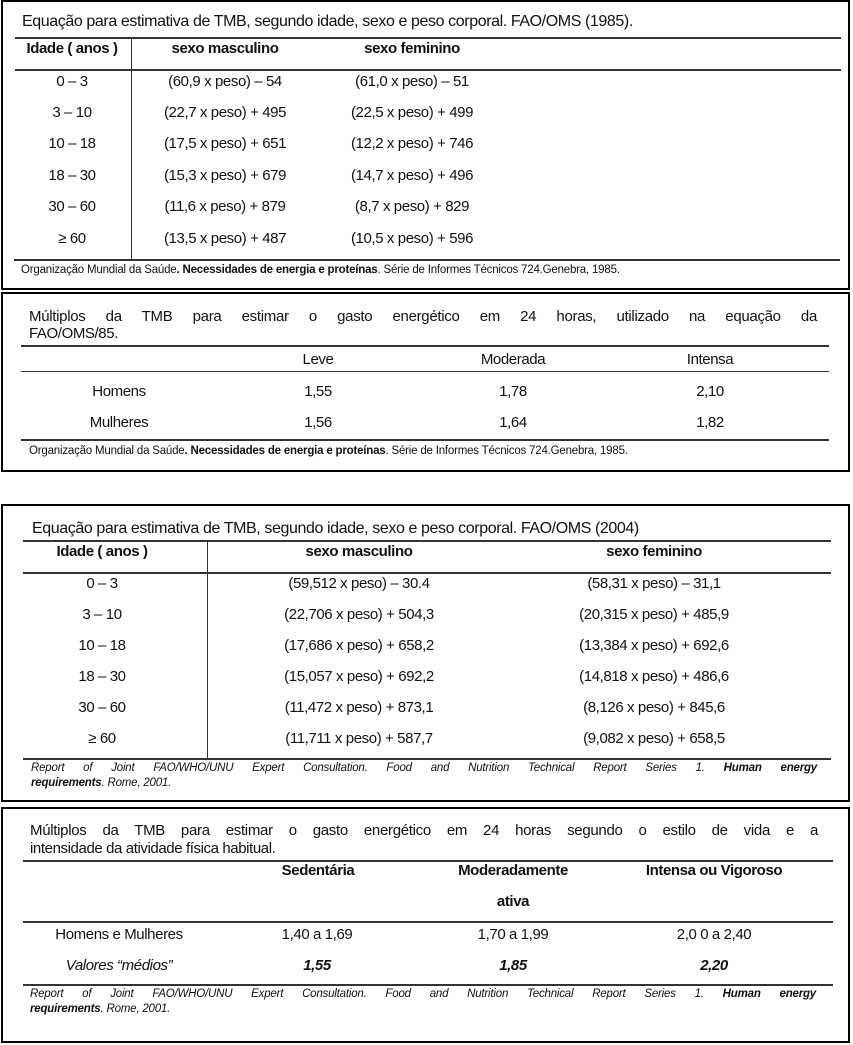 The image size is (853, 1045). What do you see at coordinates (513, 965) in the screenshot?
I see `cell: 1,85` at bounding box center [513, 965].